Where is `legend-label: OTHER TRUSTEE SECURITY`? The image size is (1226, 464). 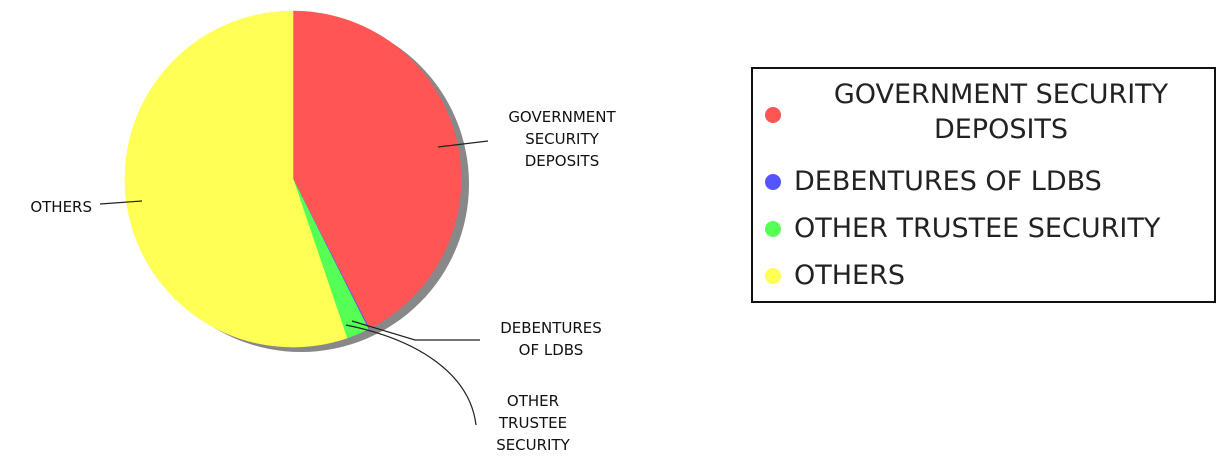 legend-label: OTHER TRUSTEE SECURITY is located at coordinates (977, 228).